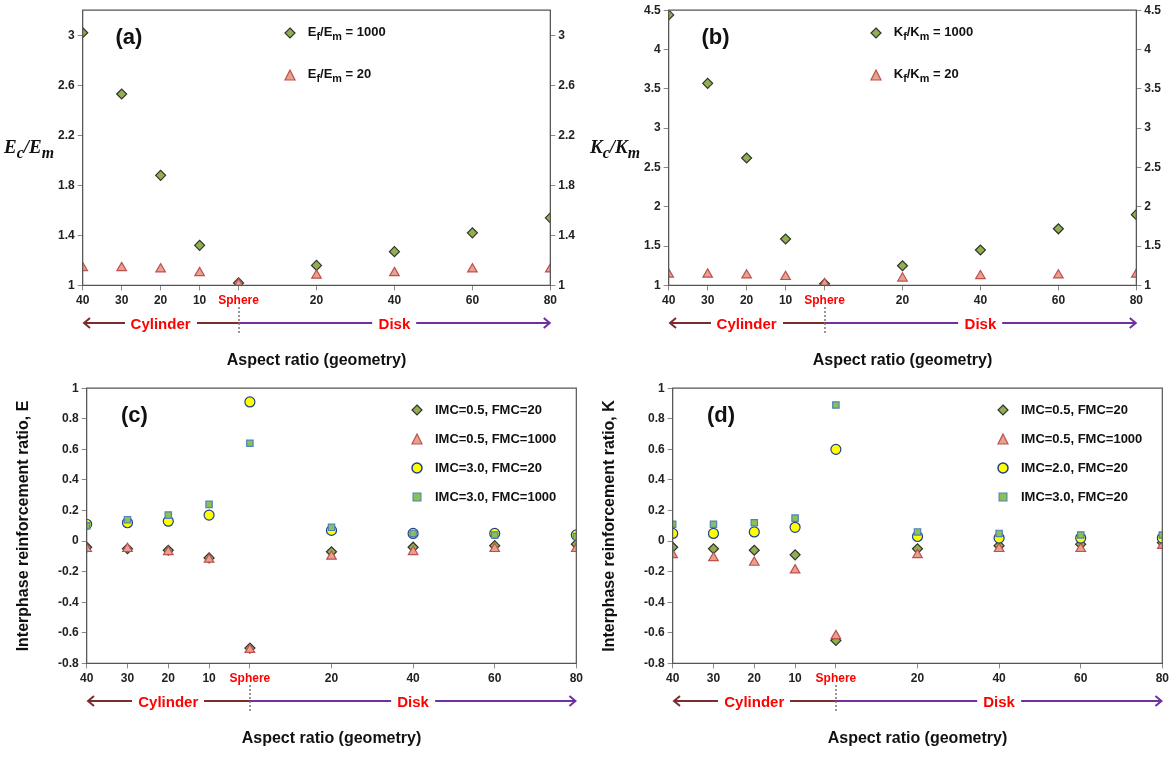 The image size is (1173, 757). What do you see at coordinates (567, 134) in the screenshot?
I see `y2-tick-label: 2.2` at bounding box center [567, 134].